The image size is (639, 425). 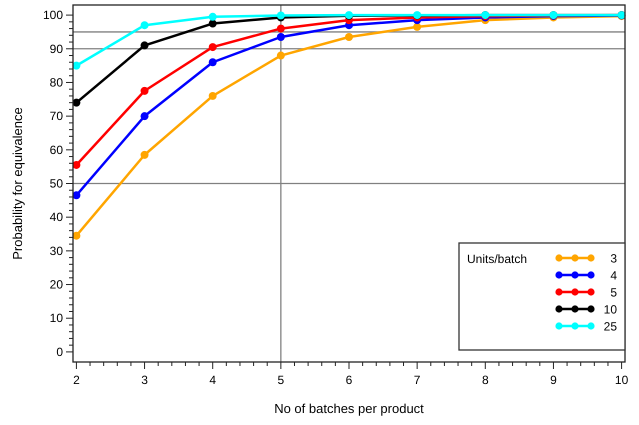 What do you see at coordinates (76, 380) in the screenshot?
I see `x-tick-label: 2` at bounding box center [76, 380].